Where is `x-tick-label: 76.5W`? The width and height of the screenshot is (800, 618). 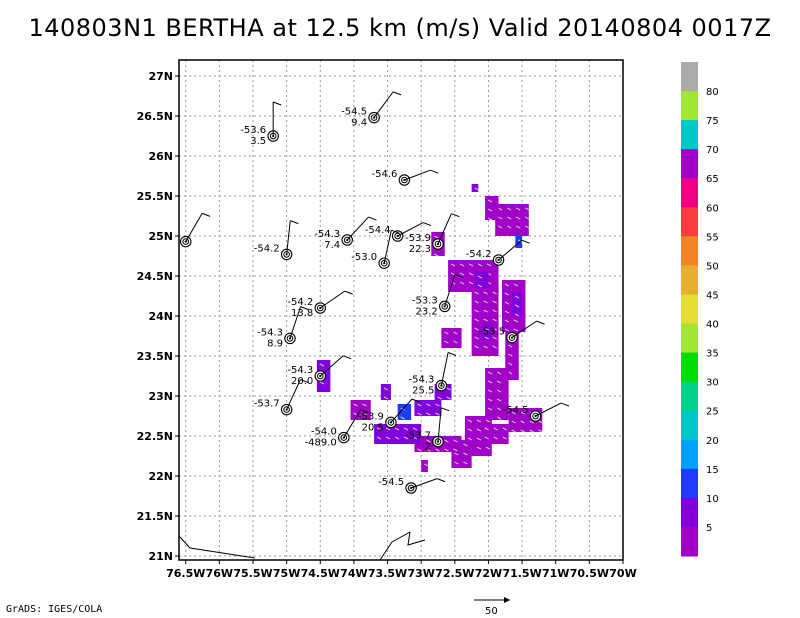 x-tick-label: 76.5W is located at coordinates (185, 573).